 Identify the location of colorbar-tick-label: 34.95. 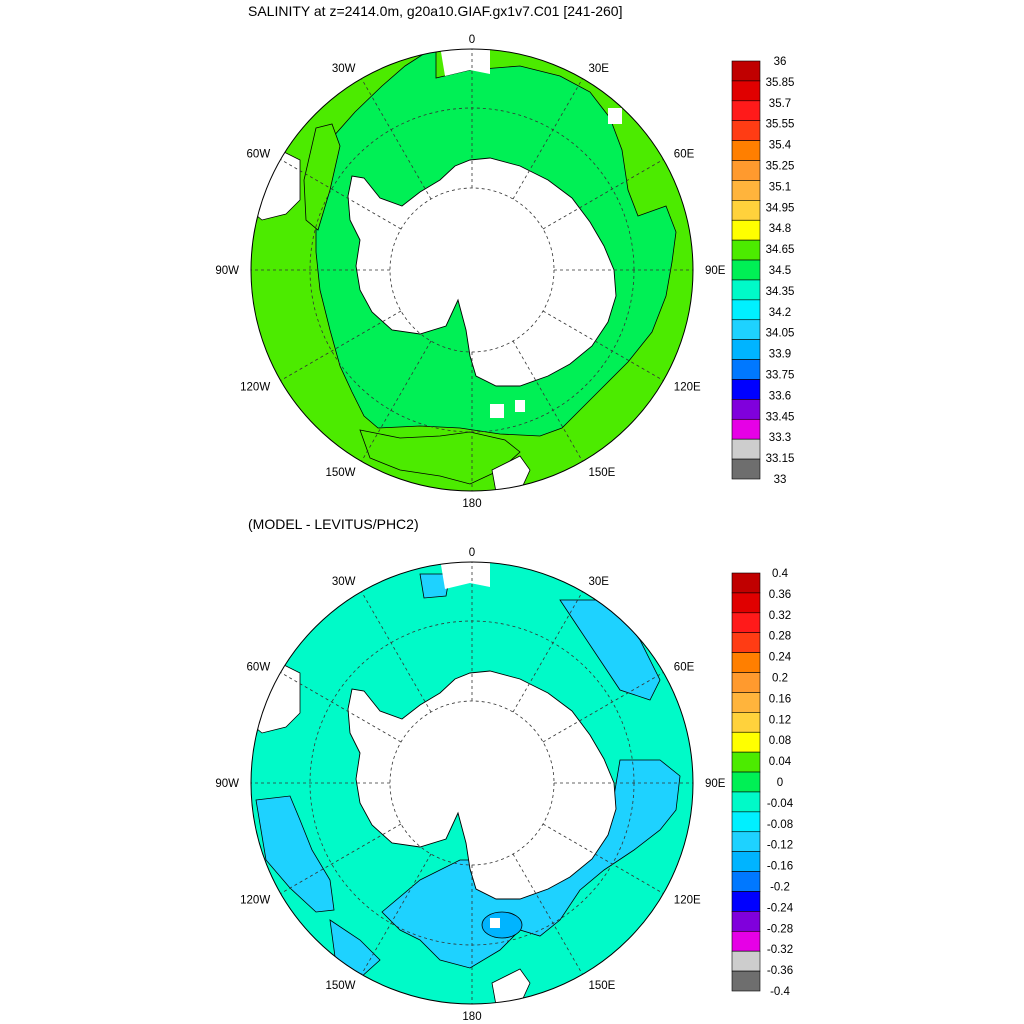
(780, 208).